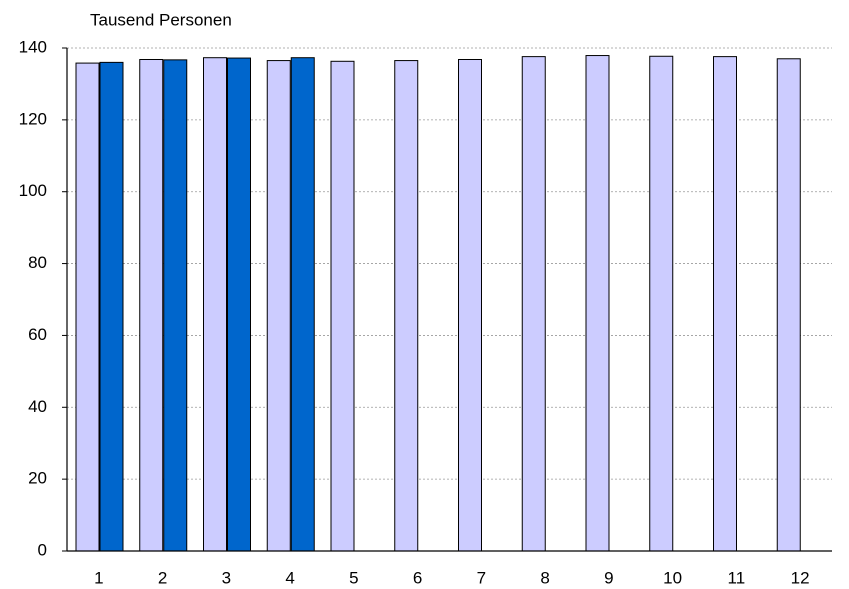 This screenshot has height=589, width=849. I want to click on y-axis-title: Tausend Personen, so click(161, 19).